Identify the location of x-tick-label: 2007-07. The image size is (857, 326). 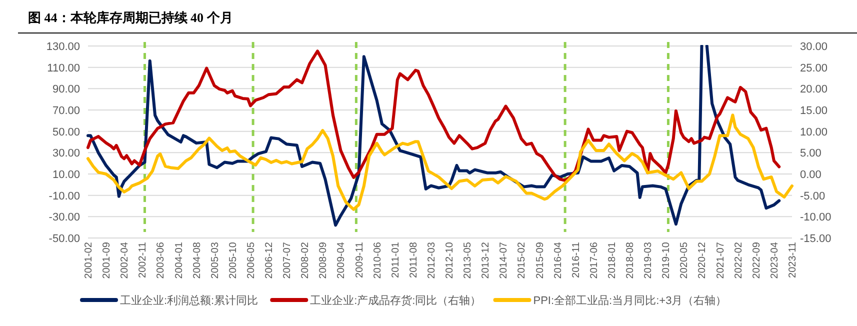
(288, 260).